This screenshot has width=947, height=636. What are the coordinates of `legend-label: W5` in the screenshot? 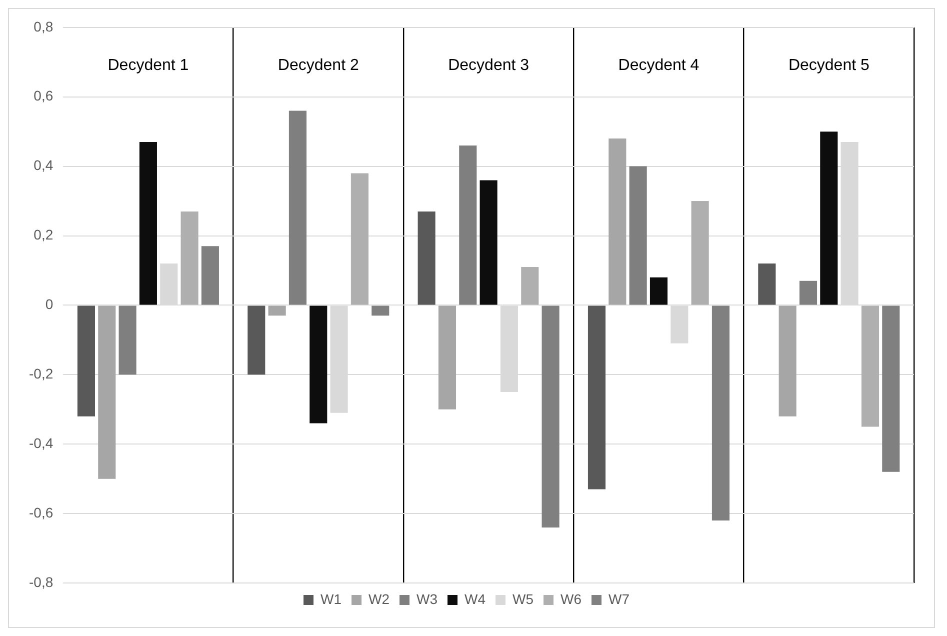 It's located at (523, 598).